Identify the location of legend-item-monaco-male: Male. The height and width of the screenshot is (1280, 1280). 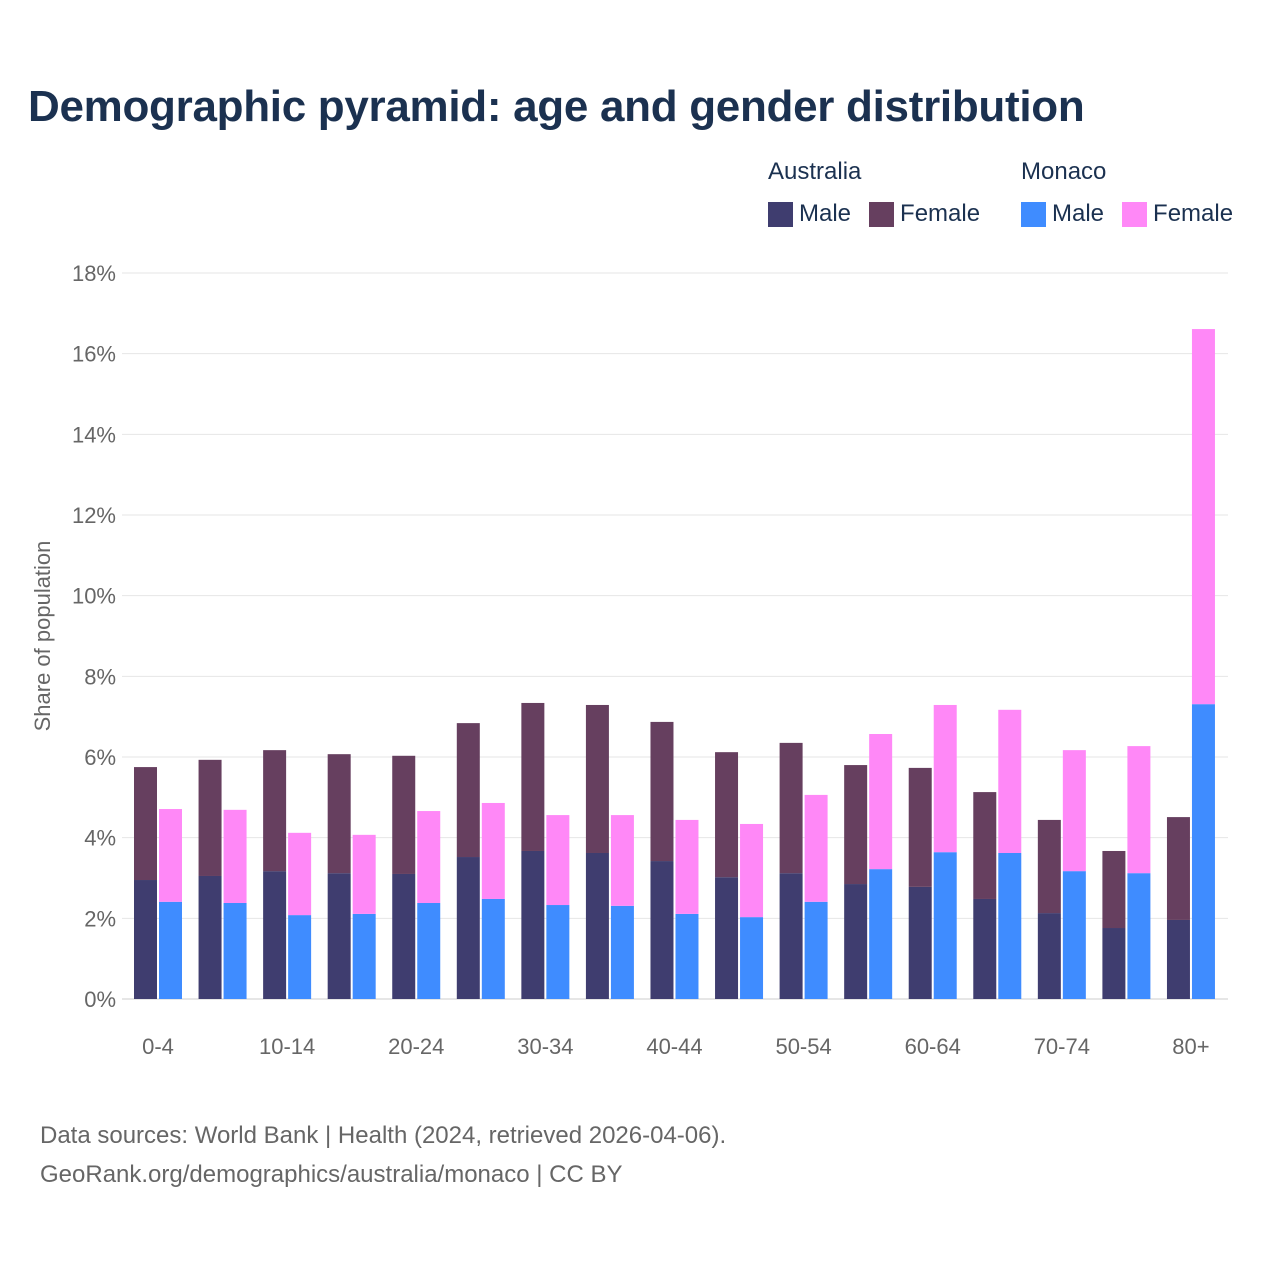
(1062, 214).